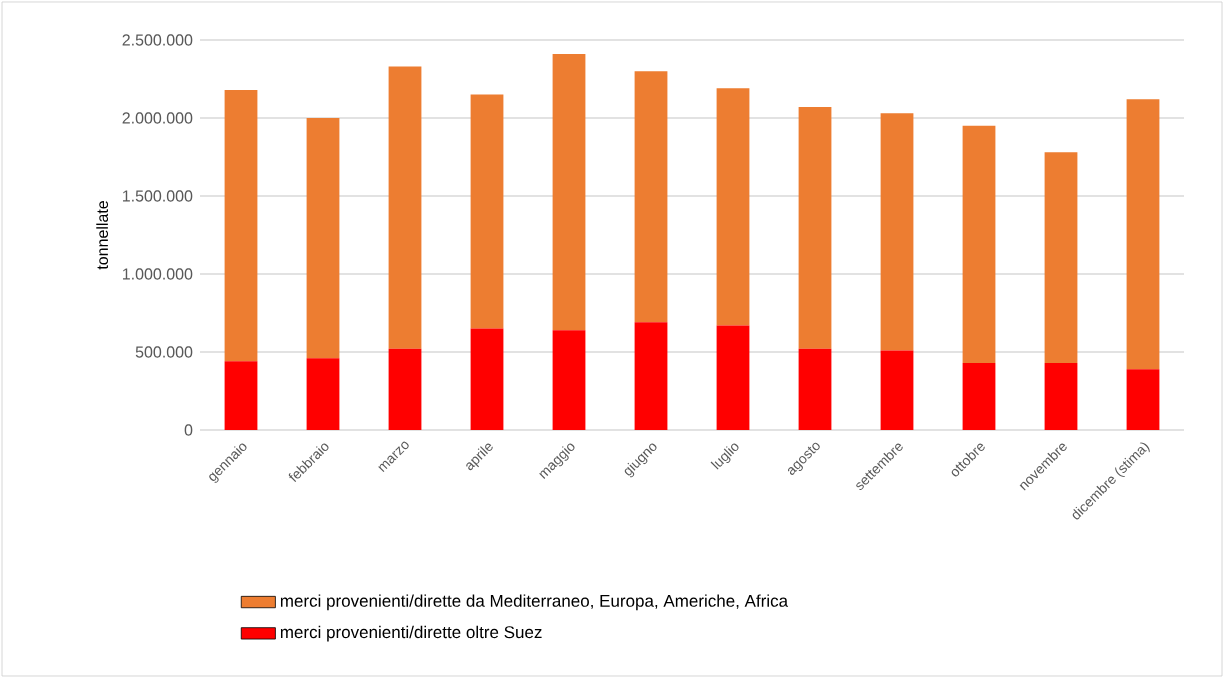 Image resolution: width=1224 pixels, height=678 pixels. Describe the element at coordinates (534, 602) in the screenshot. I see `legend-label: merci provenienti/dirette da Mediterraneo, Europa, Americhe, Africa` at that location.